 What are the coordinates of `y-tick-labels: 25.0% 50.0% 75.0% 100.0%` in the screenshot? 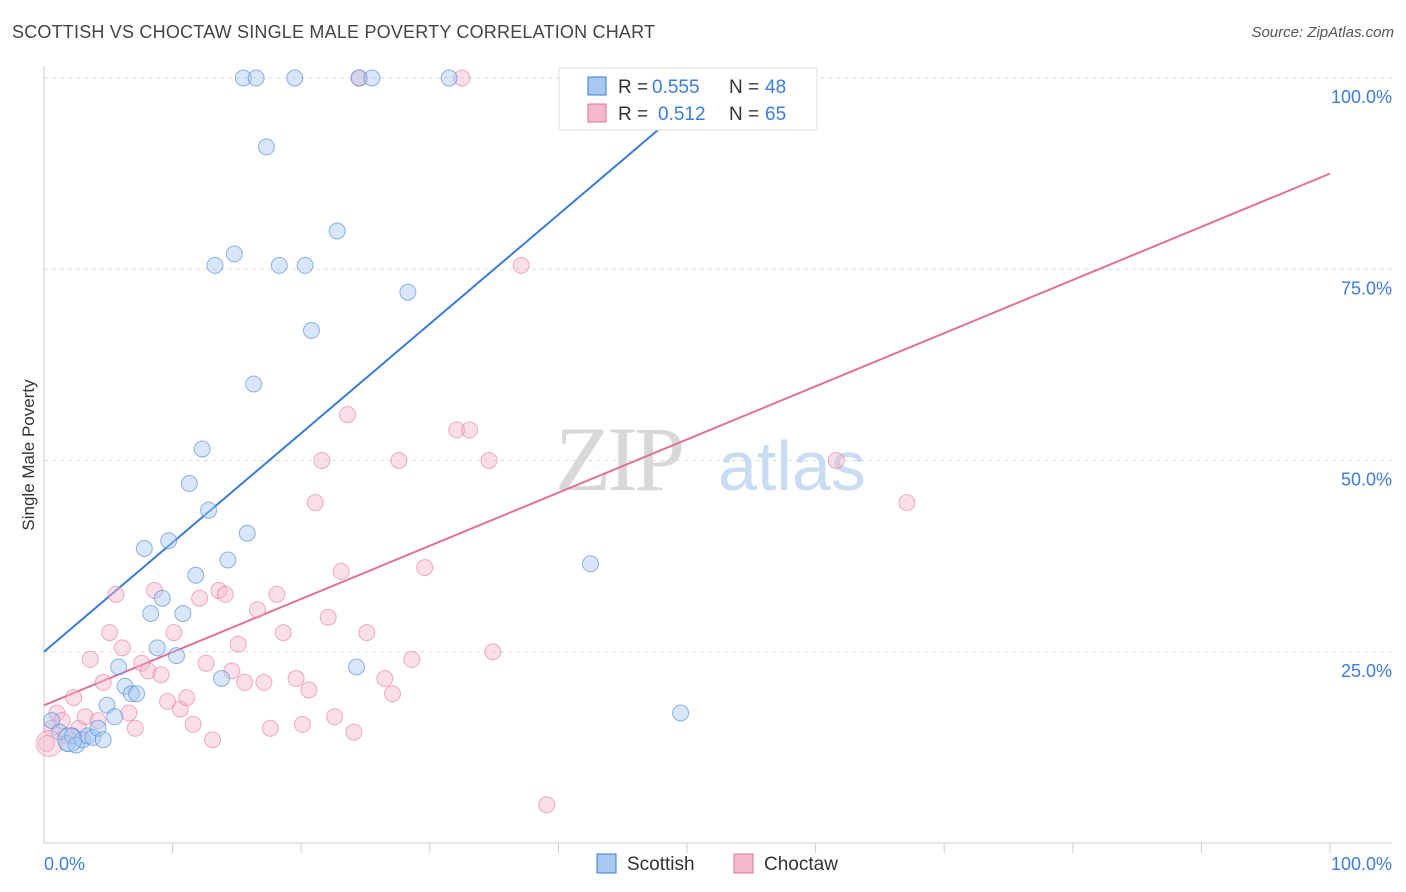 It's located at (1361, 384).